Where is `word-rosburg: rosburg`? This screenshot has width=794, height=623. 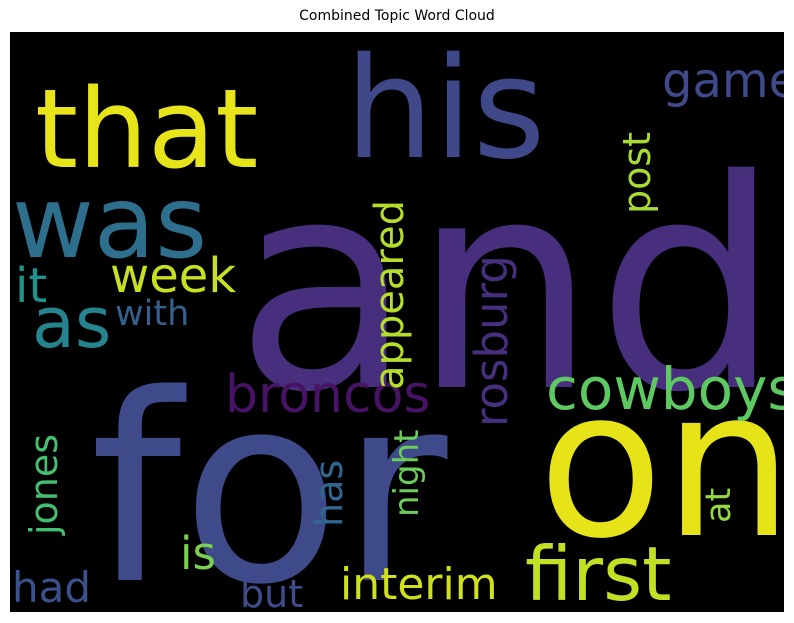
word-rosburg: rosburg is located at coordinates (491, 341).